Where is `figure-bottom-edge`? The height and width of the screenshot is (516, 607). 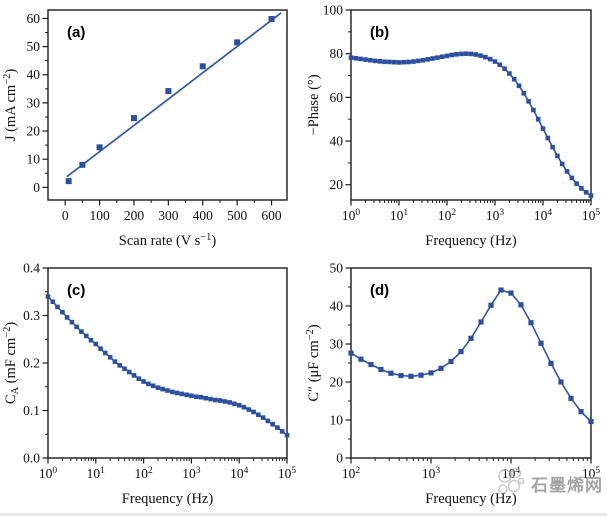
figure-bottom-edge is located at coordinates (303, 514).